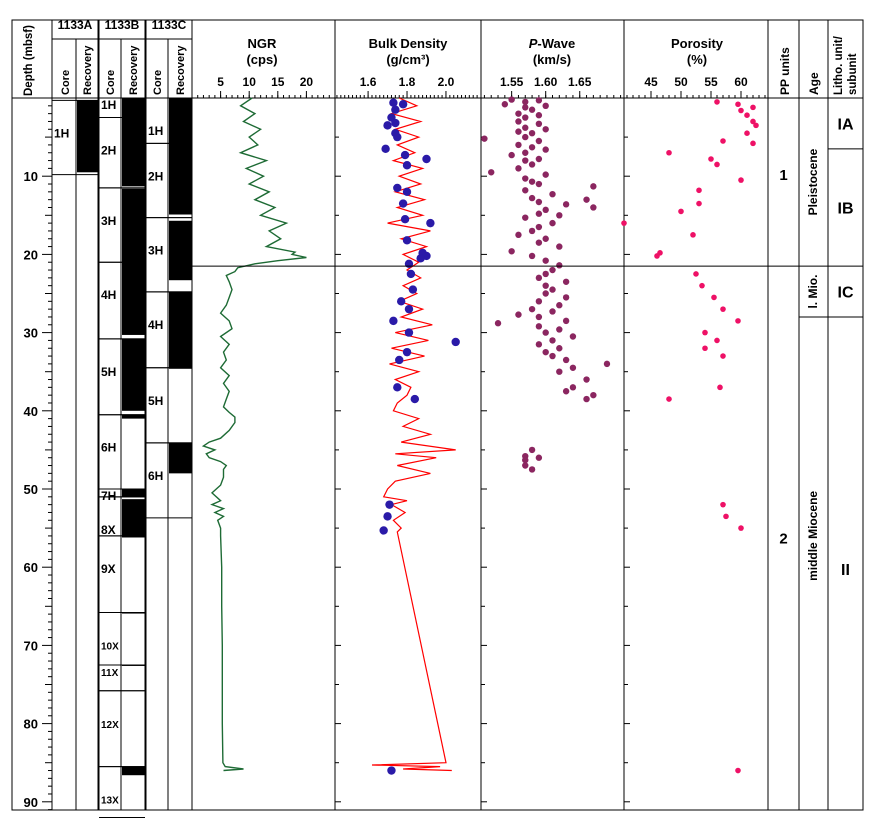  Describe the element at coordinates (110, 673) in the screenshot. I see `core-label: 11X` at that location.